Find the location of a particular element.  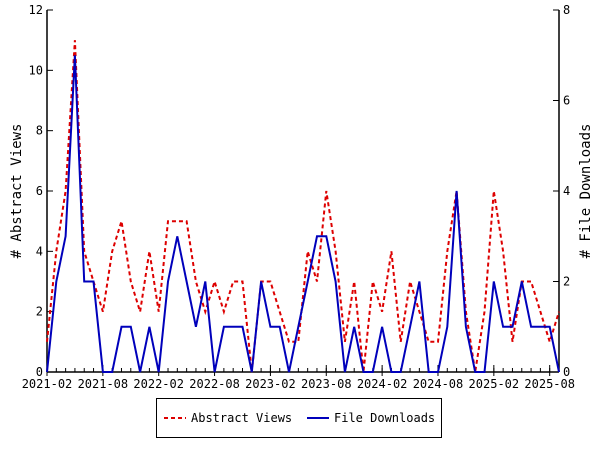

y-axis-label-right: # File Downloads is located at coordinates (586, 191).